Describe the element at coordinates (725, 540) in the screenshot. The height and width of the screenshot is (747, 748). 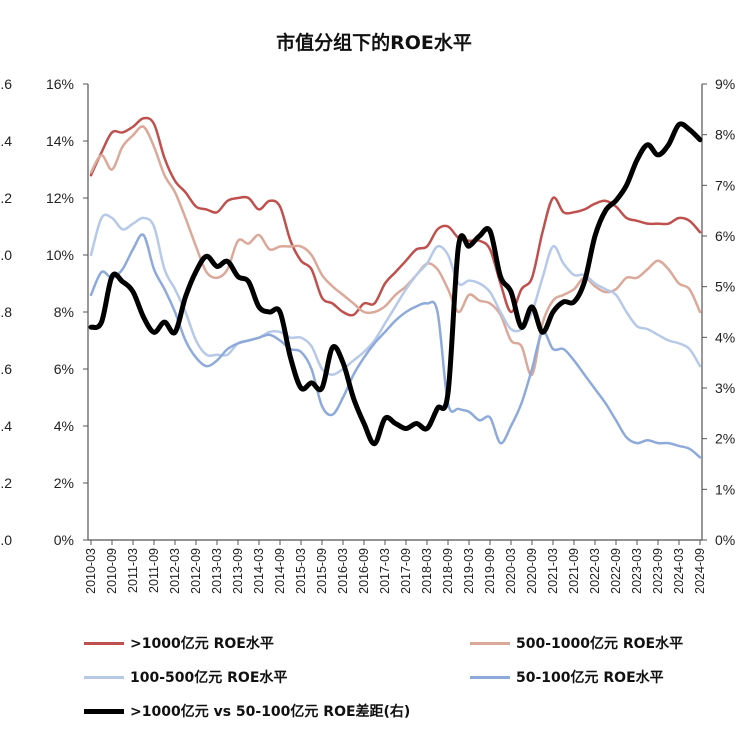
I see `right-axis-tick-label: 0%` at that location.